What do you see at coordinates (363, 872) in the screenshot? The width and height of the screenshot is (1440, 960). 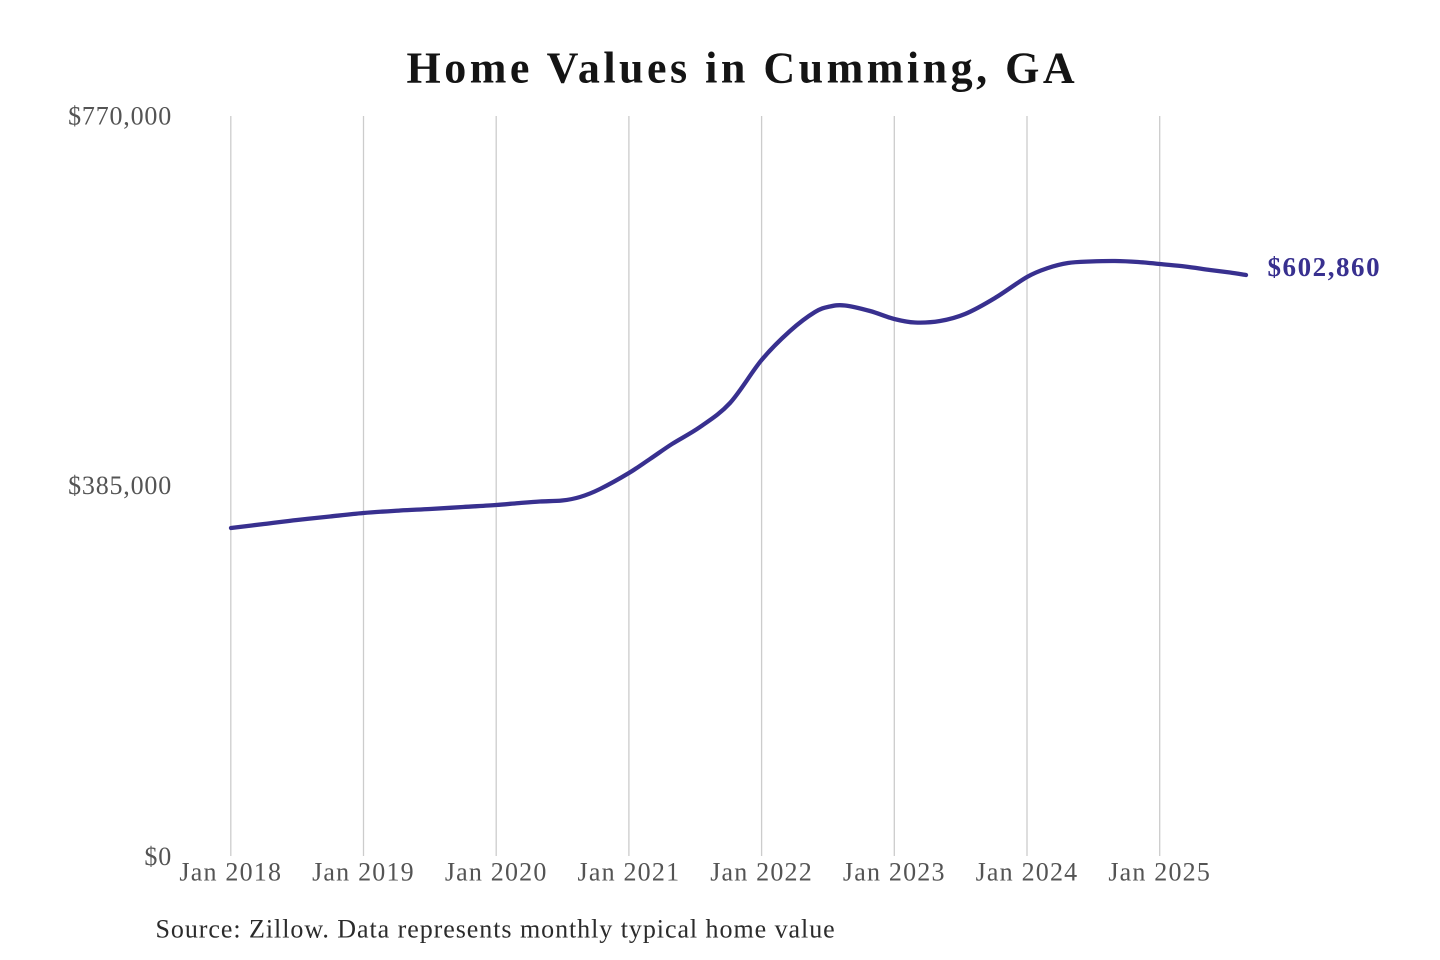 I see `svg-text: Jan 2019` at bounding box center [363, 872].